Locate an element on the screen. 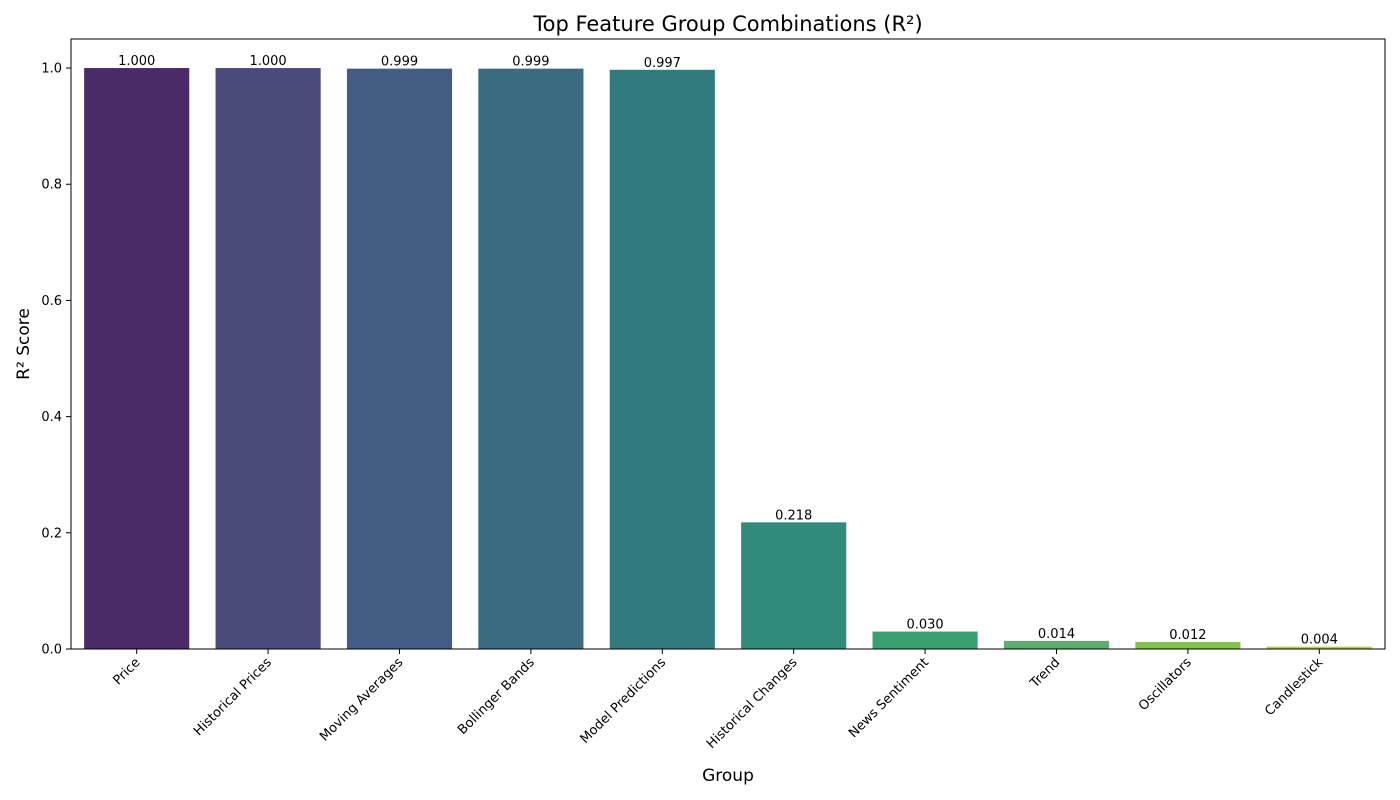  y-tick-label-4: 0.8 is located at coordinates (51, 185).